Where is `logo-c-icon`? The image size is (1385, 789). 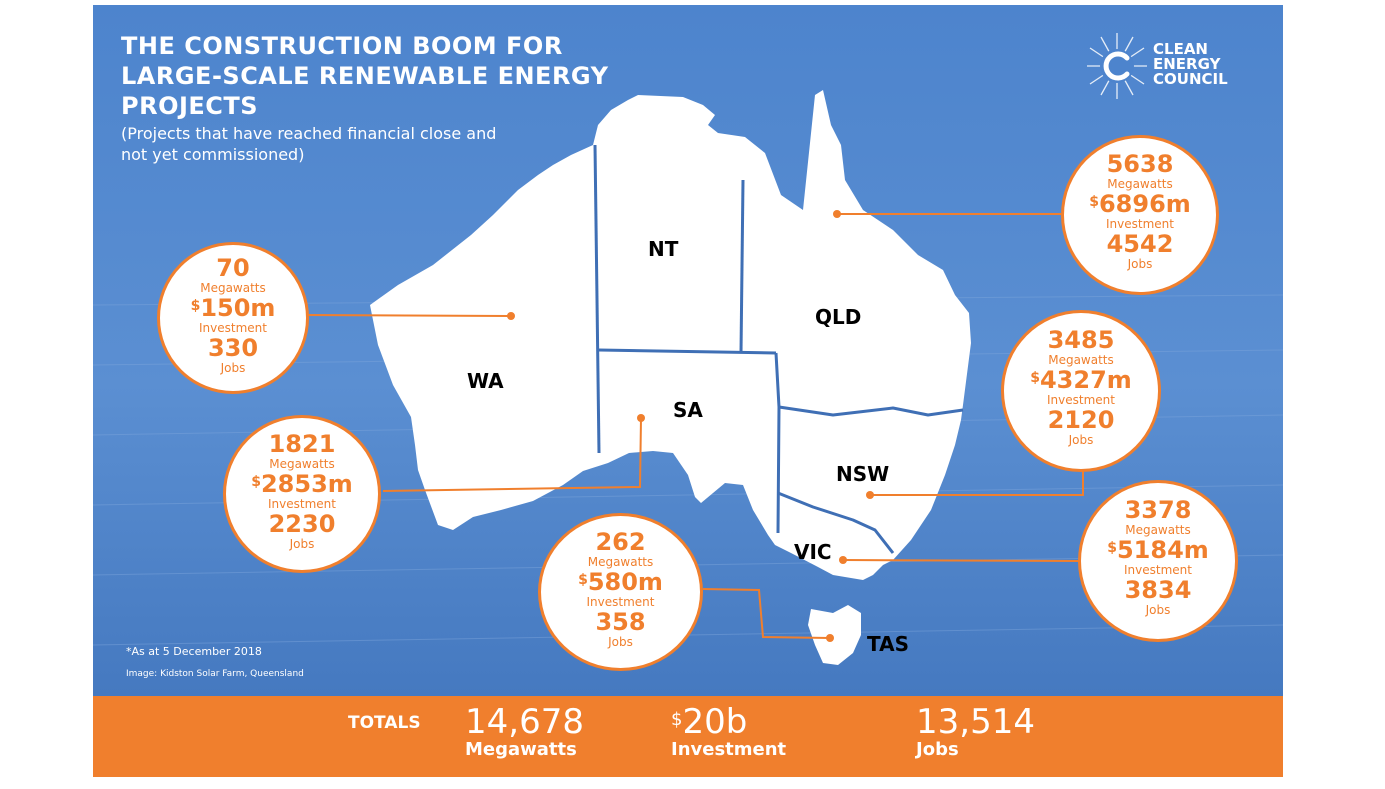 logo-c-icon is located at coordinates (1117, 66).